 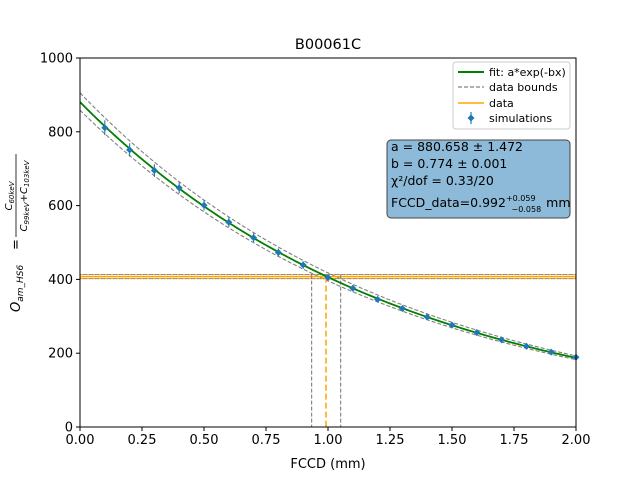 What do you see at coordinates (24, 198) in the screenshot?
I see `y-label-plus: +` at bounding box center [24, 198].